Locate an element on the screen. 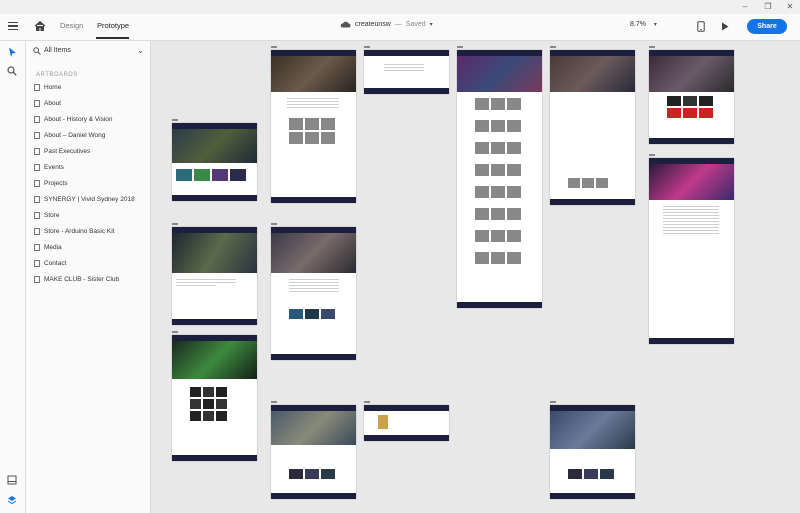 This screenshot has height=513, width=800. artboard-item: Store - Arduino Basic Kit is located at coordinates (88, 233).